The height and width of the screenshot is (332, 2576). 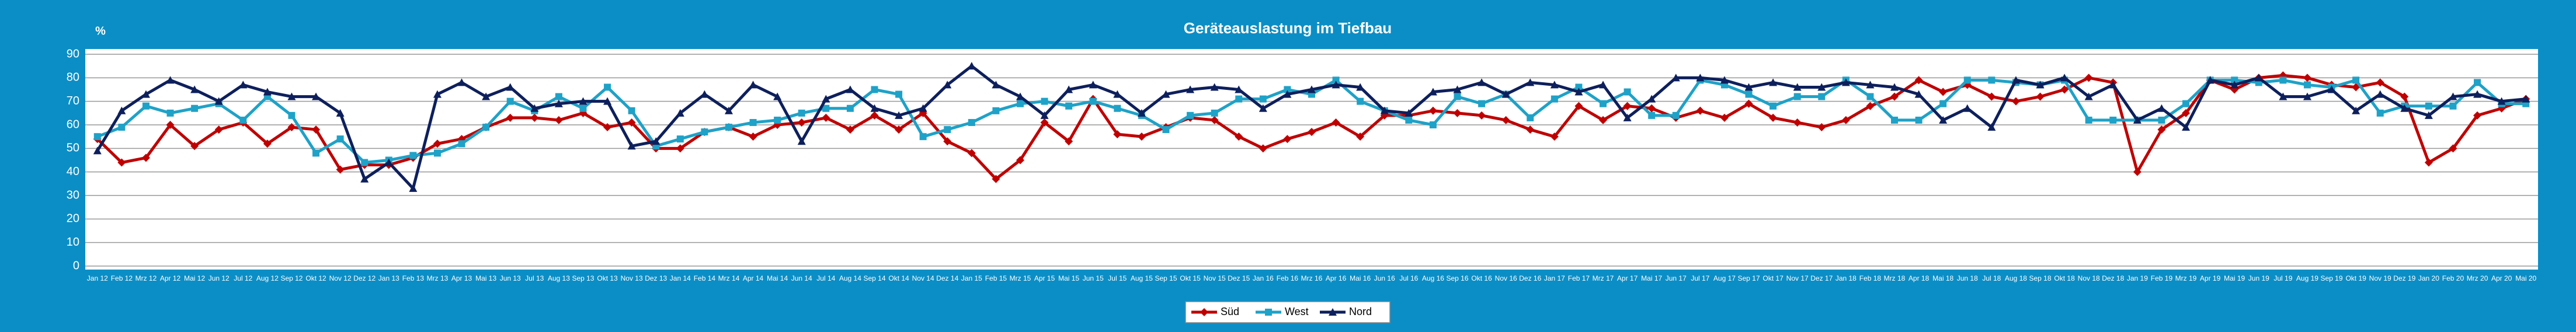 What do you see at coordinates (73, 124) in the screenshot?
I see `y-tick-label: 60` at bounding box center [73, 124].